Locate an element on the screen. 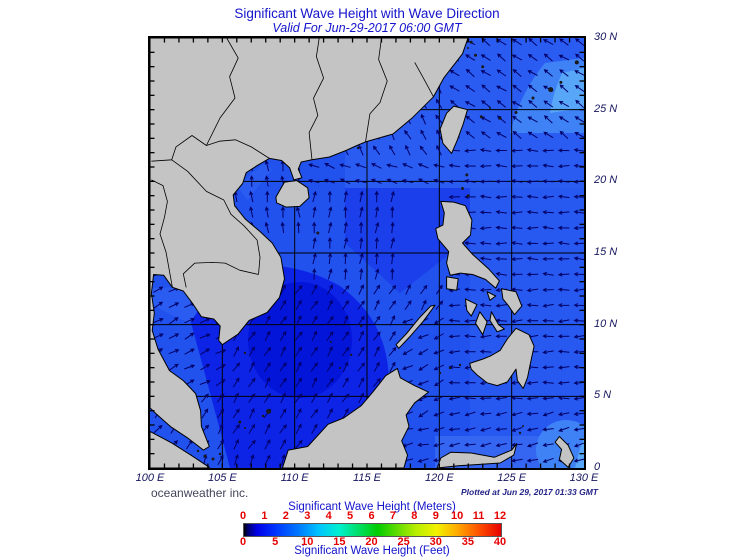 The height and width of the screenshot is (560, 755). lat-axis-label: 20 N is located at coordinates (606, 180).